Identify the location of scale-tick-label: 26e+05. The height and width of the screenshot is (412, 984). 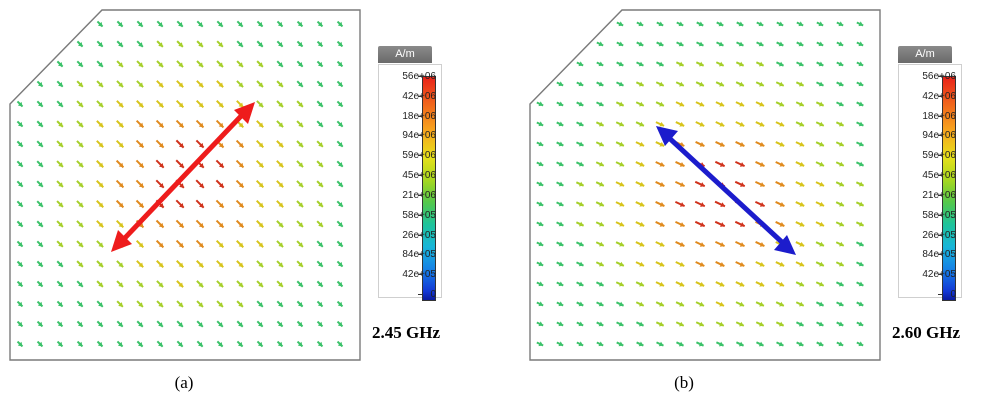
(939, 235).